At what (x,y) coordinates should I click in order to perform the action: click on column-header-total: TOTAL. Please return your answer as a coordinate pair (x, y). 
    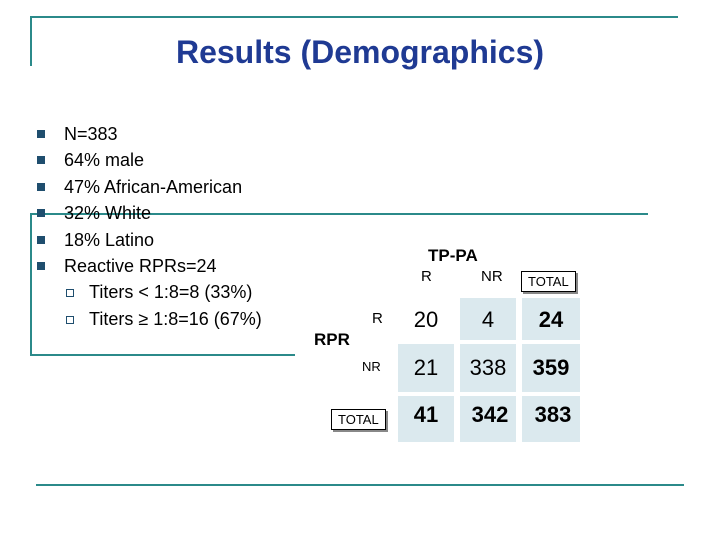
    Looking at the image, I should click on (548, 281).